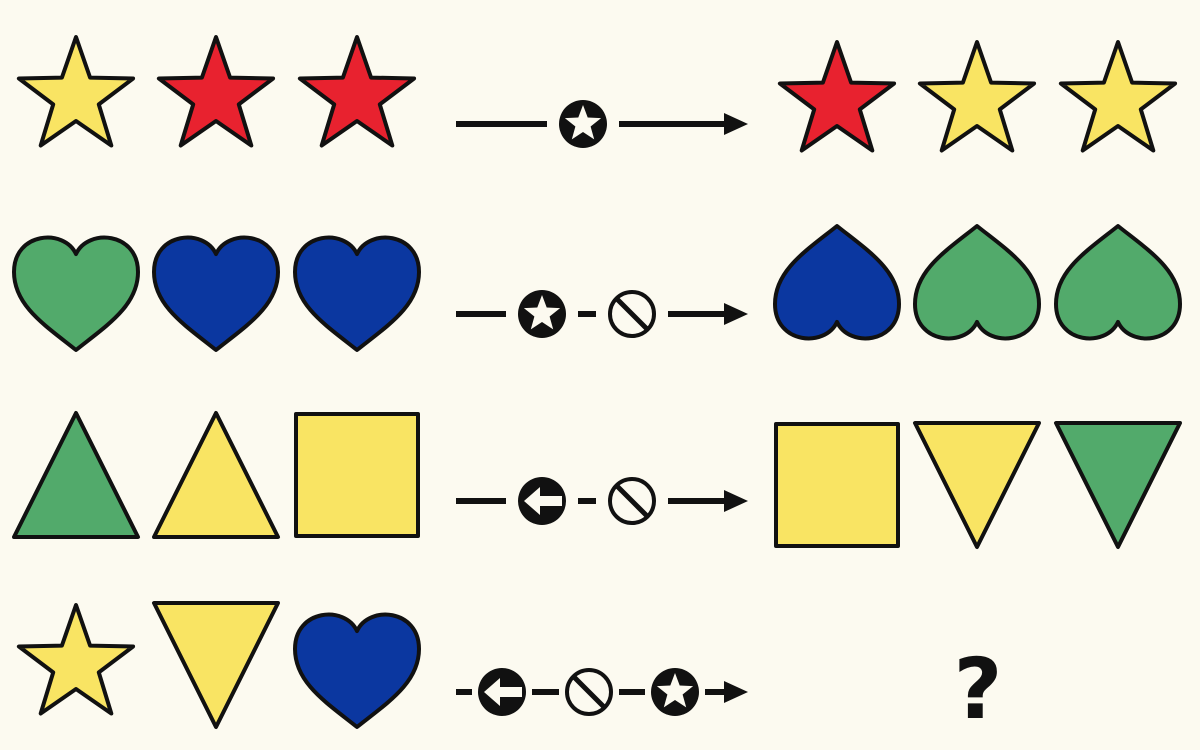  What do you see at coordinates (837, 485) in the screenshot?
I see `output-shape-yellow-square` at bounding box center [837, 485].